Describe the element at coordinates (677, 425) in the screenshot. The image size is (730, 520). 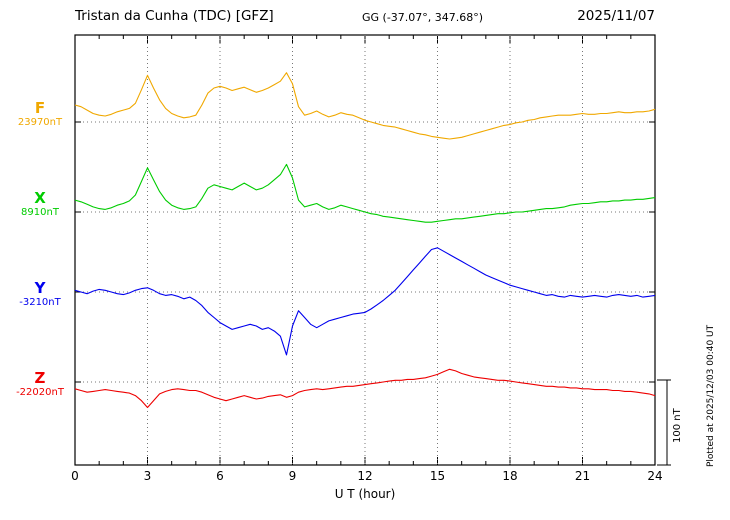
I see `scale-bar-label: 100 nT` at that location.